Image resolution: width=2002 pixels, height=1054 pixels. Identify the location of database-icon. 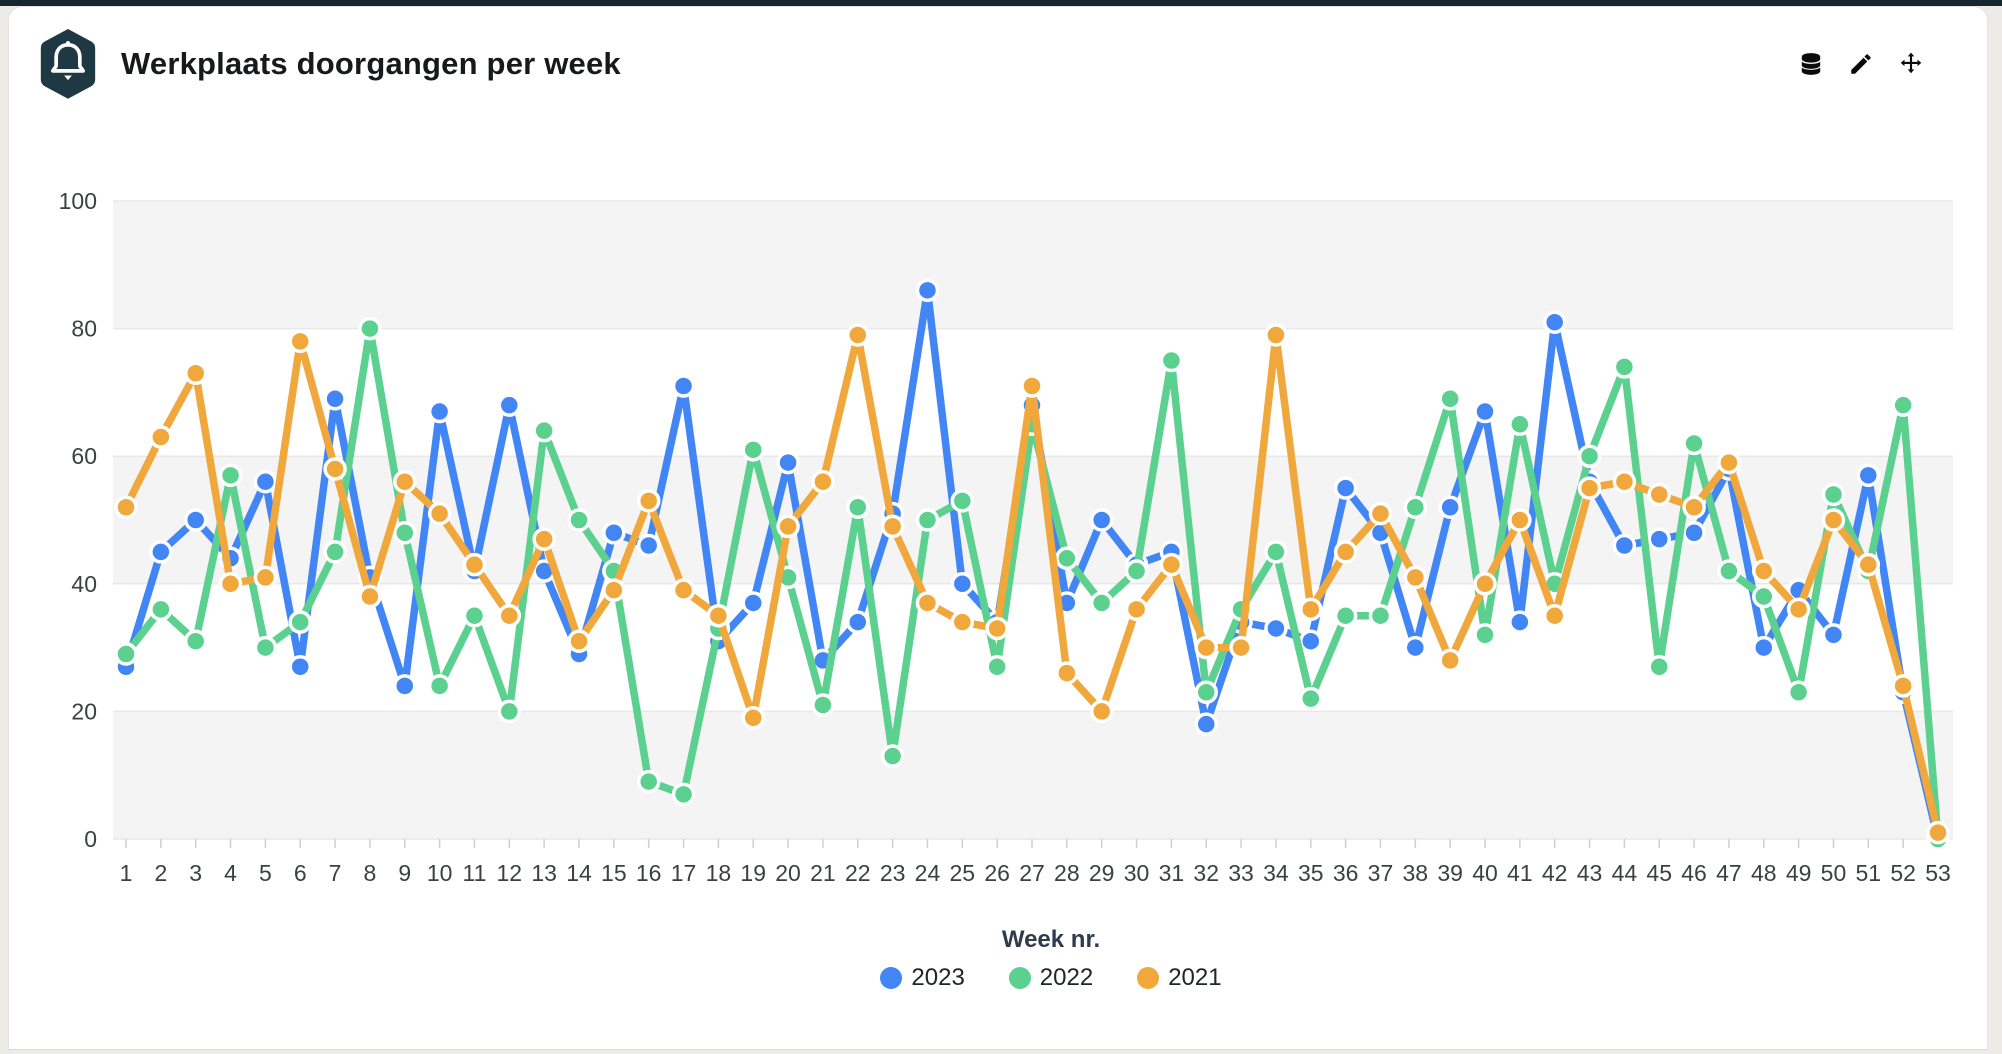
(1811, 64).